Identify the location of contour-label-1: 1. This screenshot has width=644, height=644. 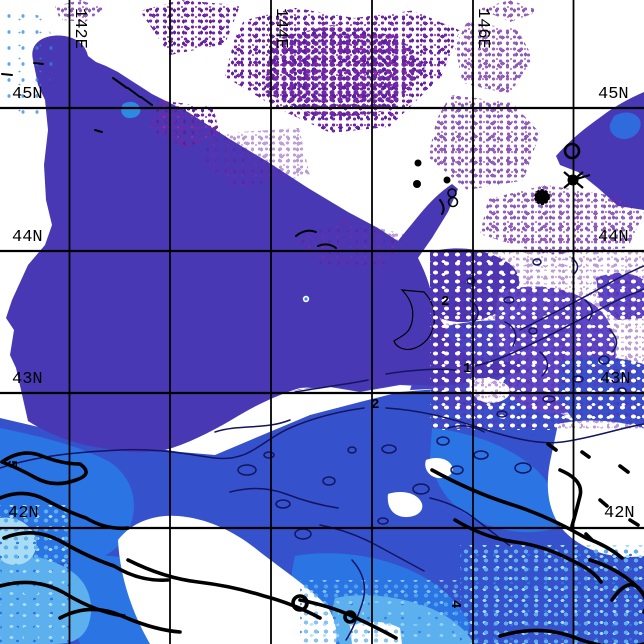
(467, 369).